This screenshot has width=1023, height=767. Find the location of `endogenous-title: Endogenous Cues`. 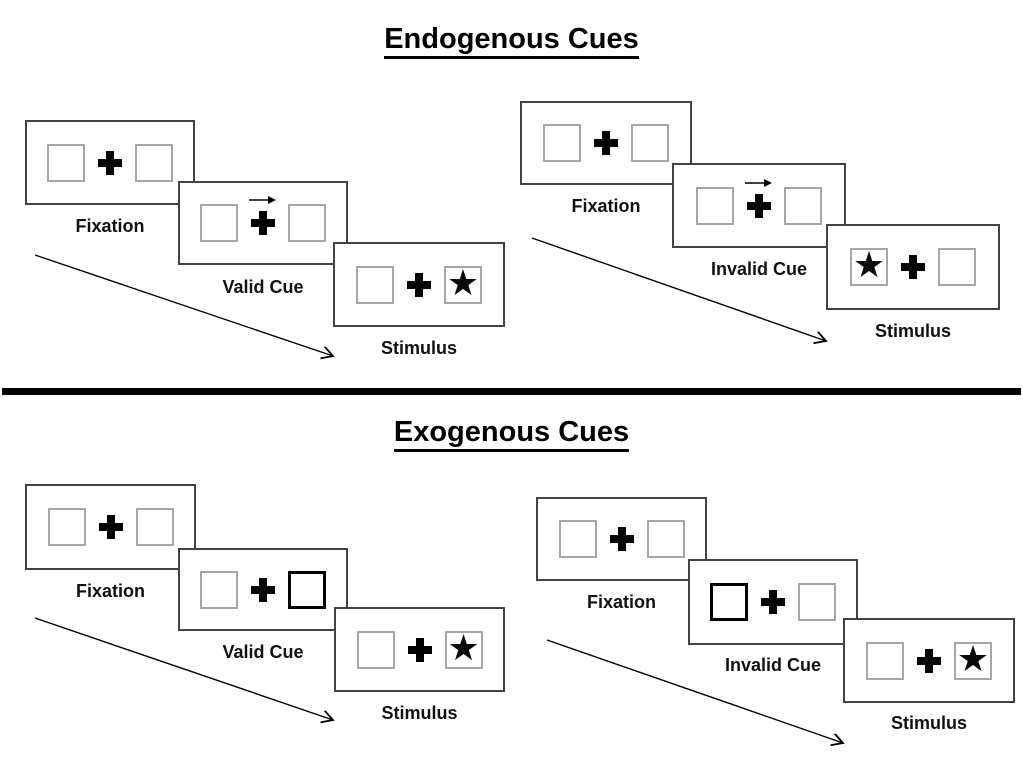

endogenous-title: Endogenous Cues is located at coordinates (511, 40).